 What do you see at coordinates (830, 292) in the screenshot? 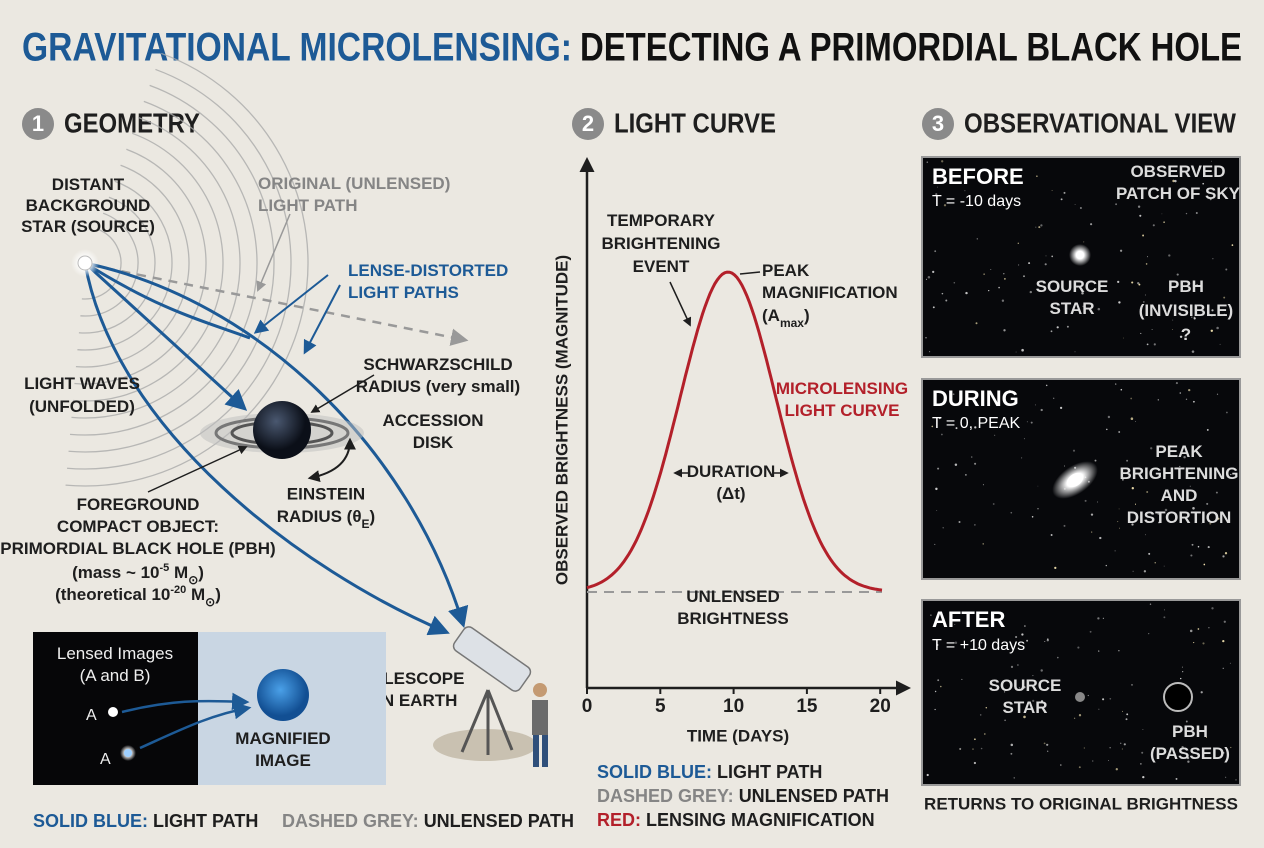
I see `text-line: MAGNIFICATION` at bounding box center [830, 292].